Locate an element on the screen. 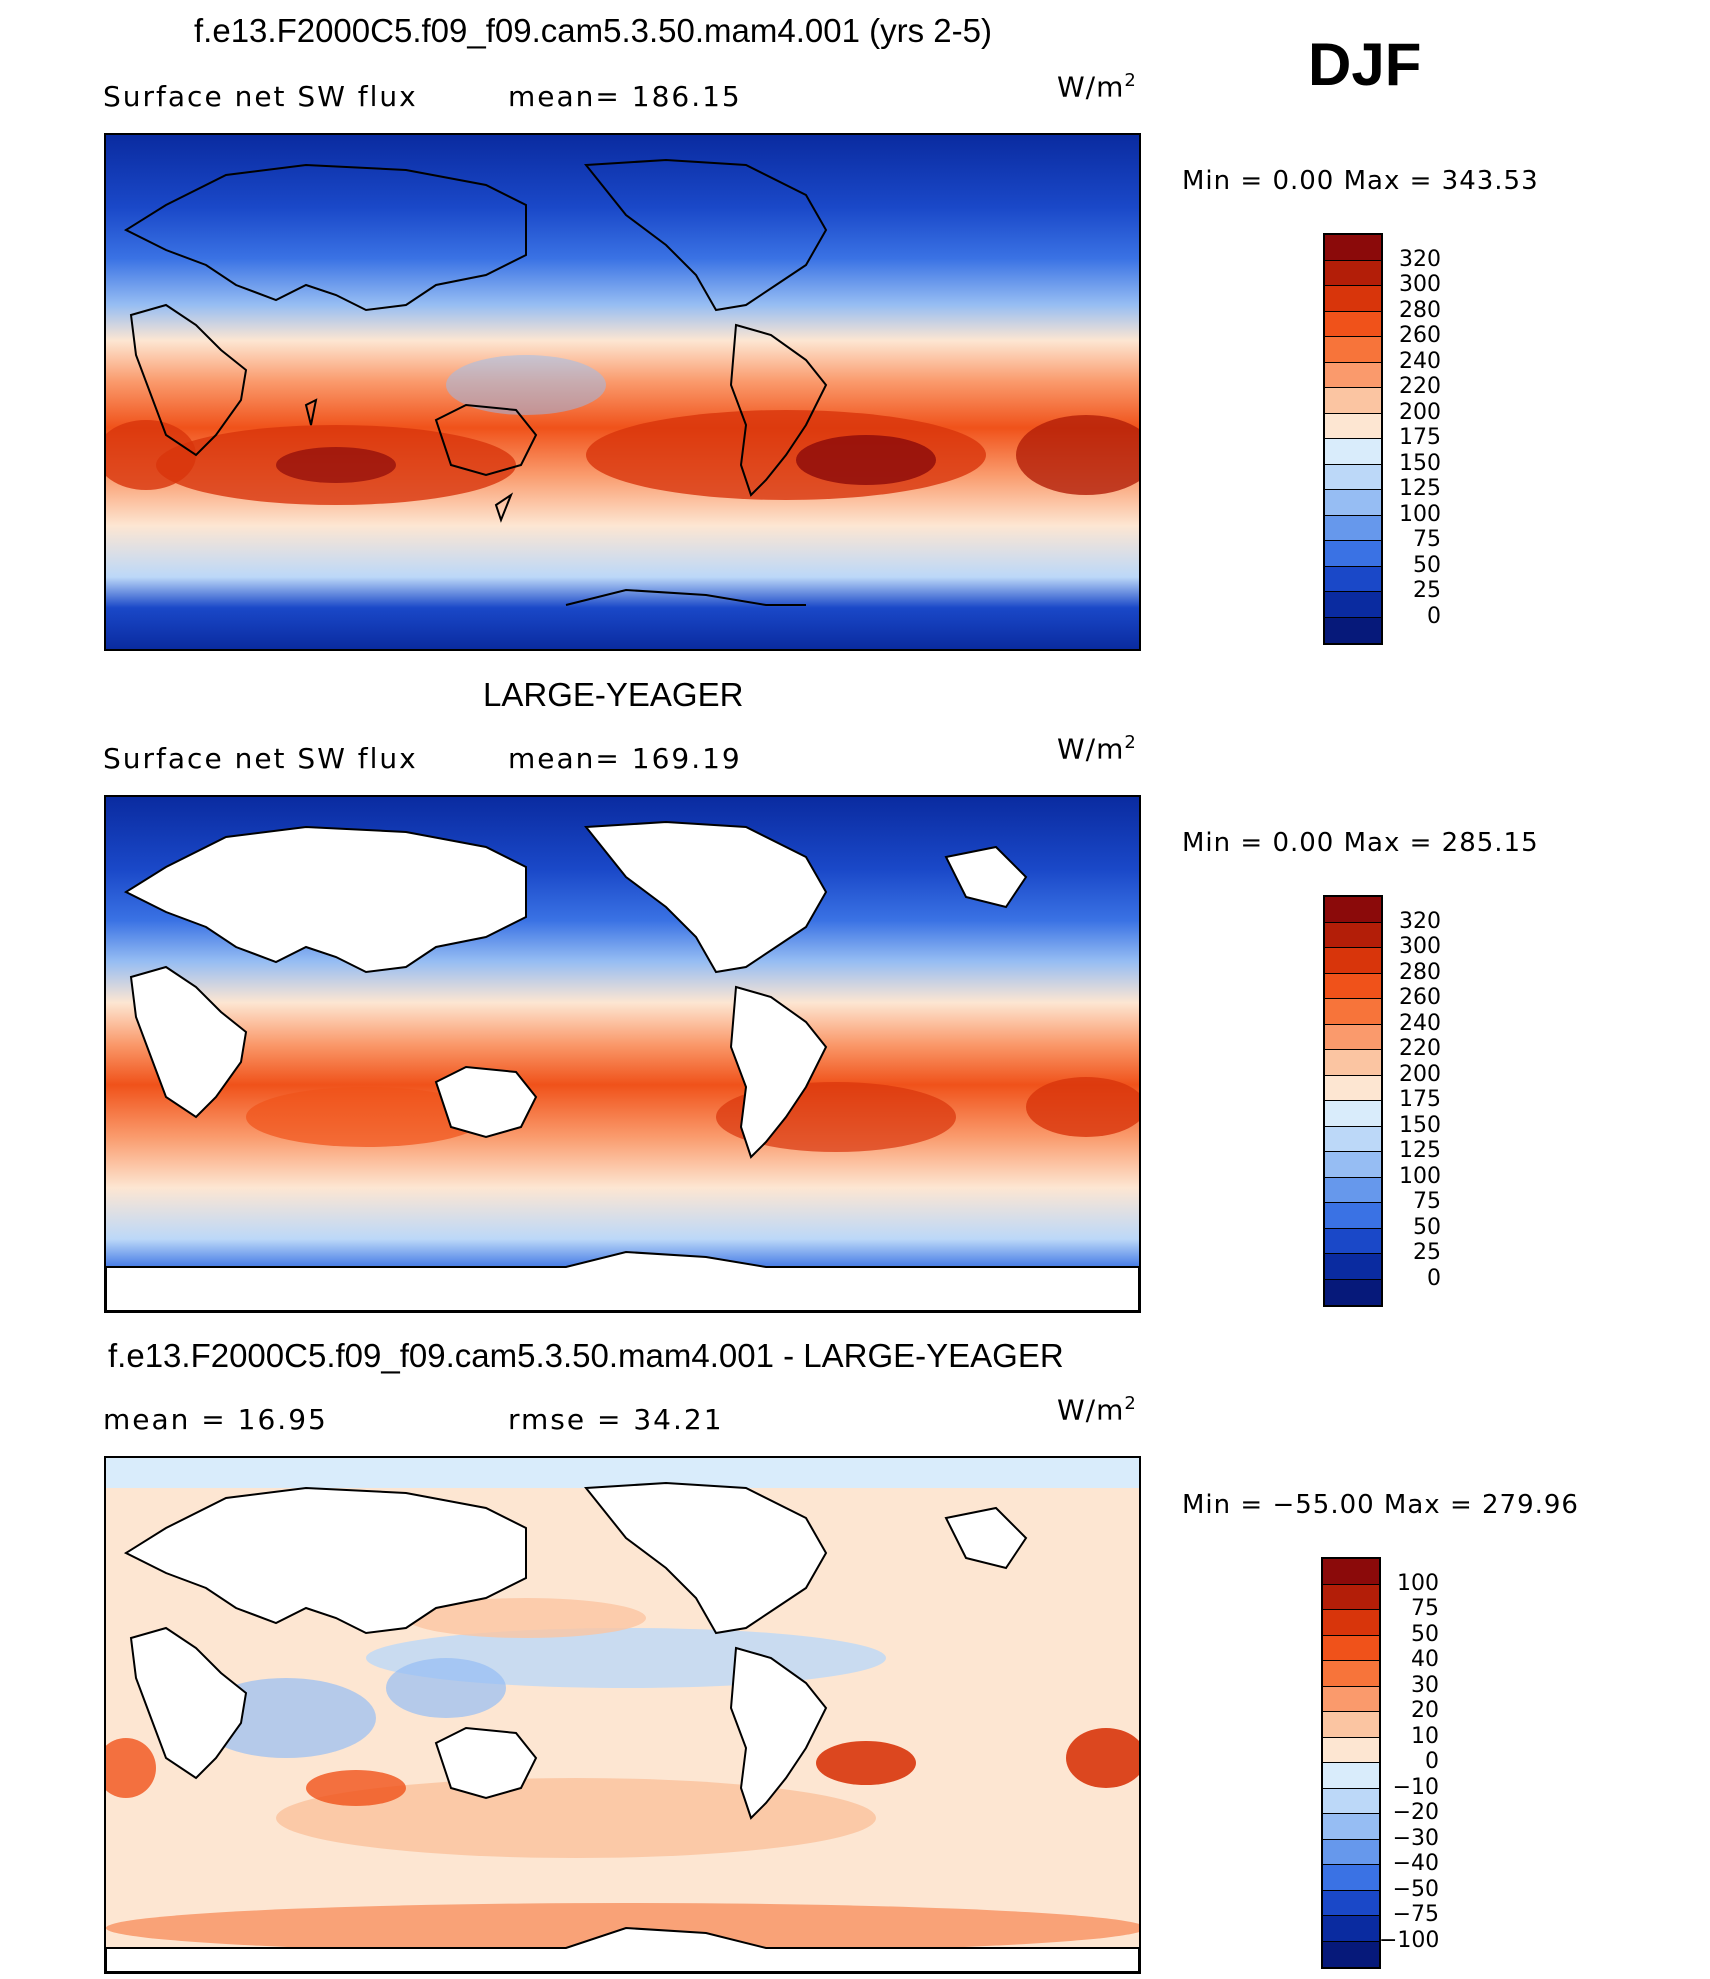  panel-2-colorbar is located at coordinates (1353, 1101).